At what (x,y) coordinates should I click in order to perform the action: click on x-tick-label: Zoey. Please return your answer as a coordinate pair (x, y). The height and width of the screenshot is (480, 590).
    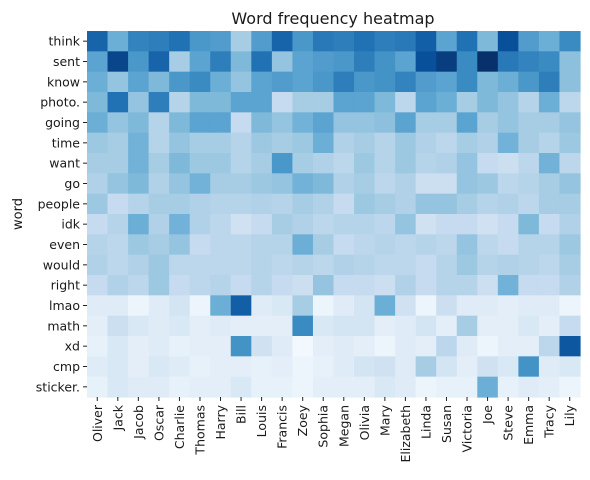
    Looking at the image, I should click on (302, 420).